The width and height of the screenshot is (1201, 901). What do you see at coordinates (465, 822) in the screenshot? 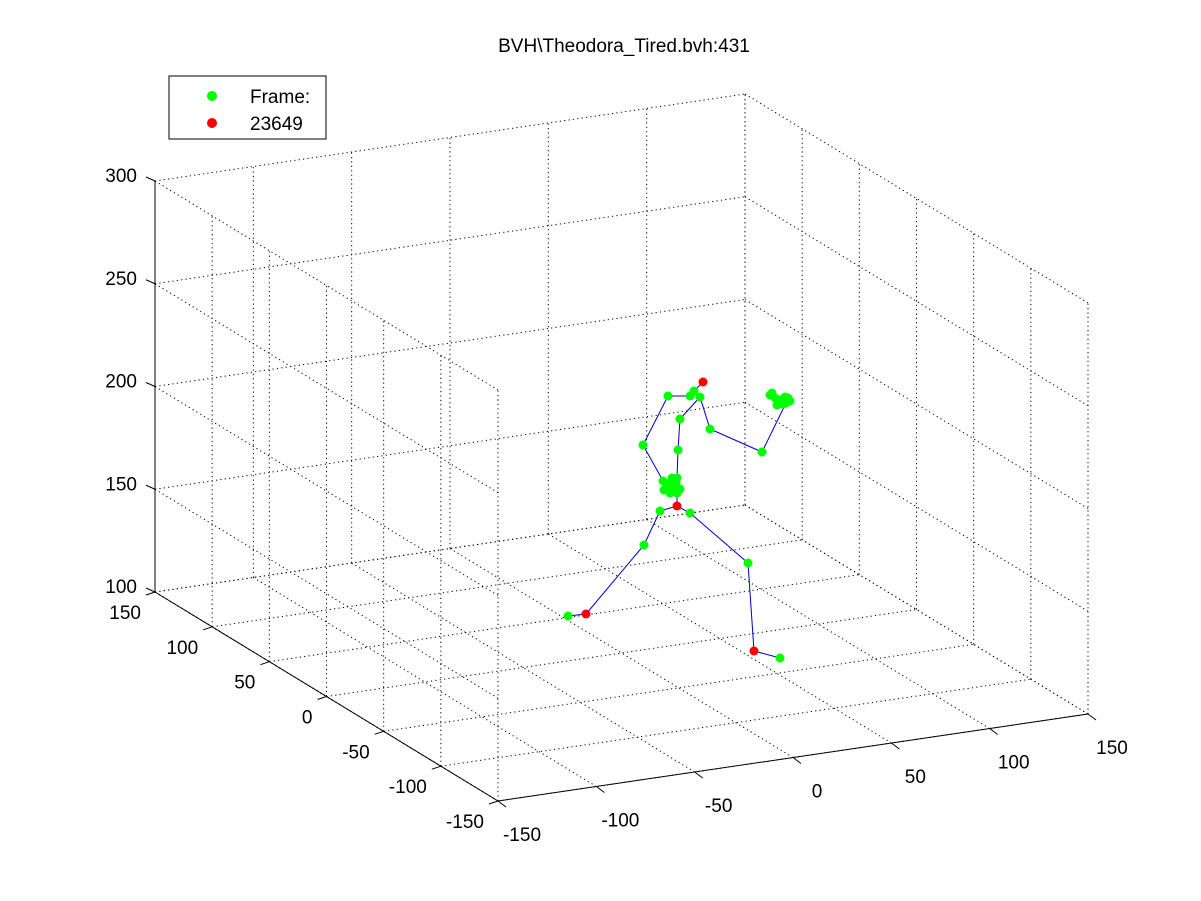
I see `y-tick-label: -150` at bounding box center [465, 822].